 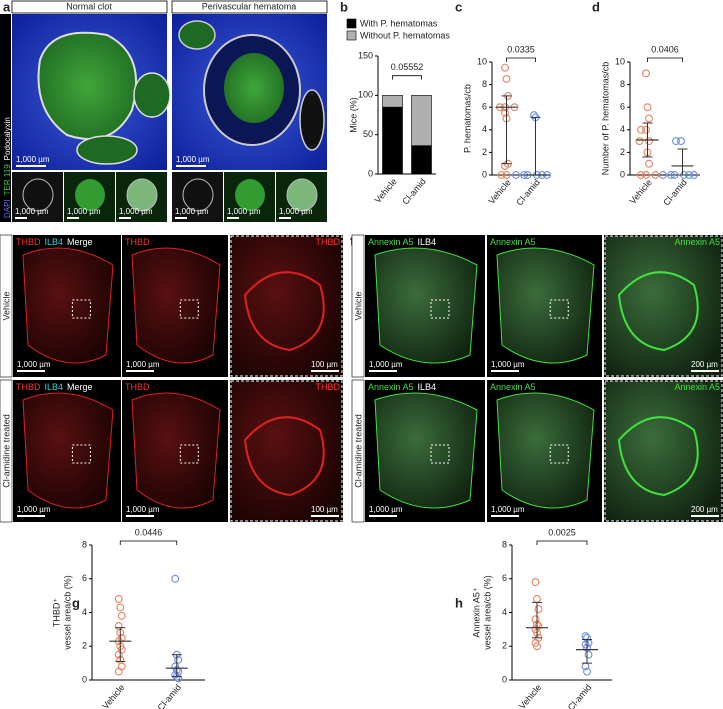 I want to click on stain-legend: DAPI TER 119 Podocalyxin, so click(x=7, y=167).